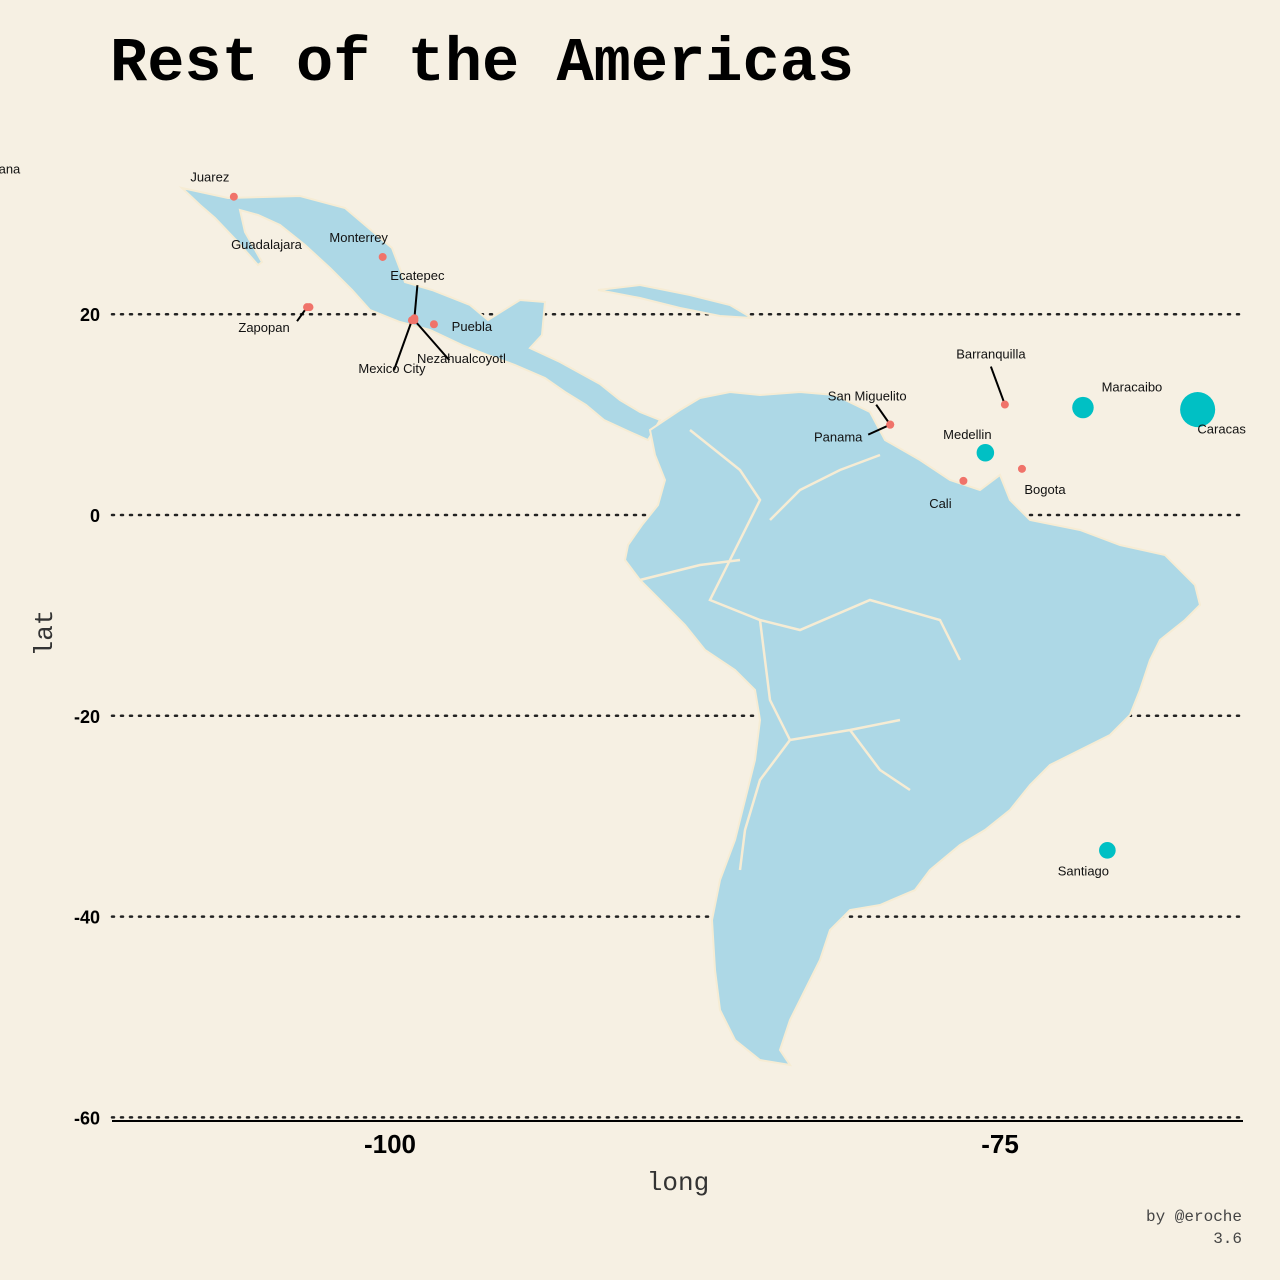 This screenshot has height=1280, width=1280. What do you see at coordinates (1227, 1239) in the screenshot?
I see `caption-version: 3.6` at bounding box center [1227, 1239].